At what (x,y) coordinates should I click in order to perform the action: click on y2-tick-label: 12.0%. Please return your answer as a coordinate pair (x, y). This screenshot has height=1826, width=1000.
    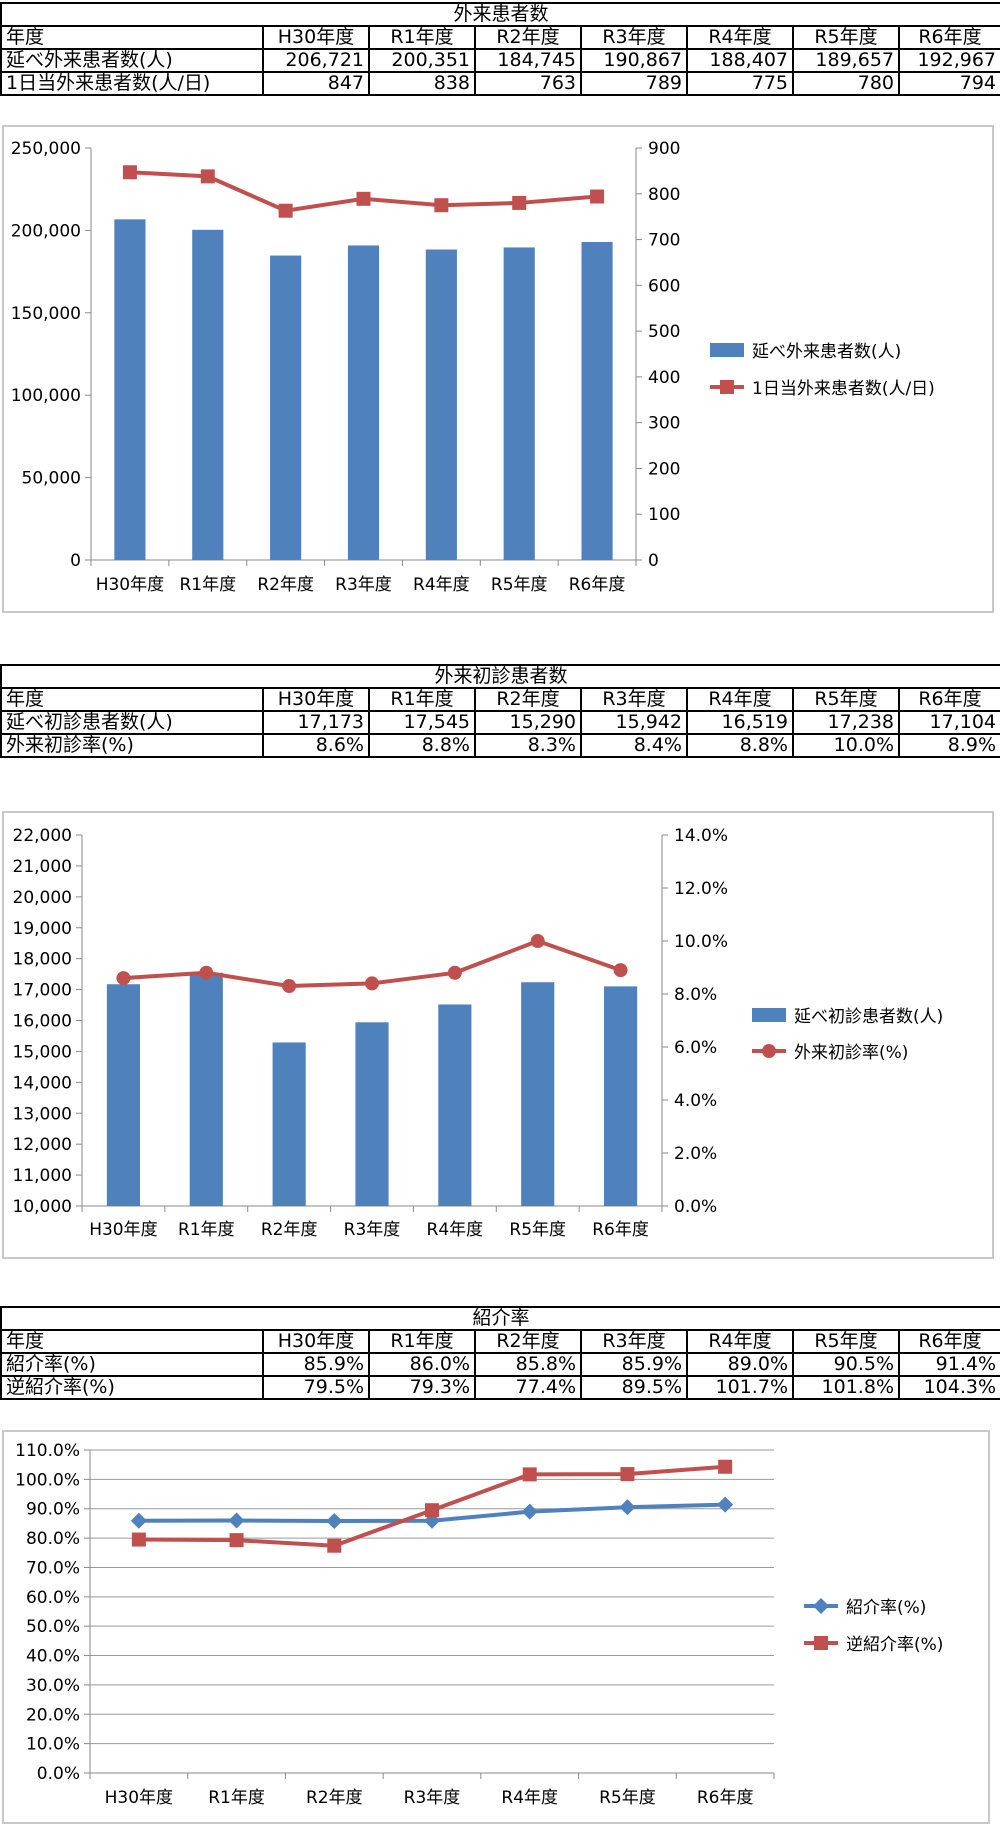
    Looking at the image, I should click on (701, 889).